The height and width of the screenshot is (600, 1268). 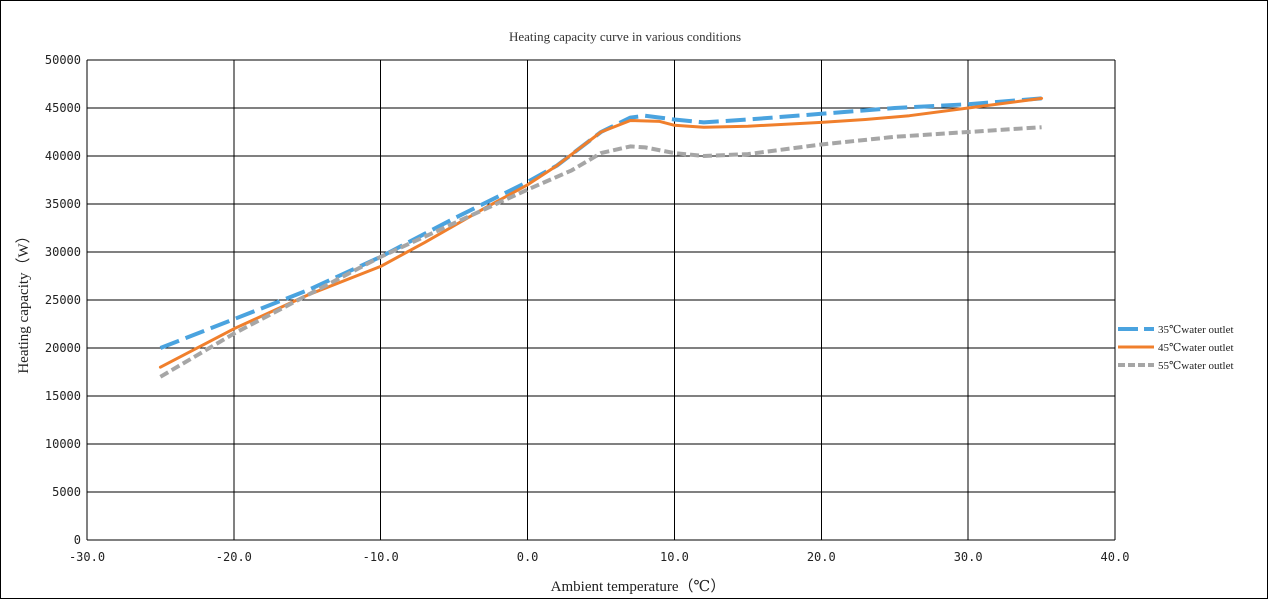 What do you see at coordinates (968, 557) in the screenshot?
I see `x-tick-label: 30.0` at bounding box center [968, 557].